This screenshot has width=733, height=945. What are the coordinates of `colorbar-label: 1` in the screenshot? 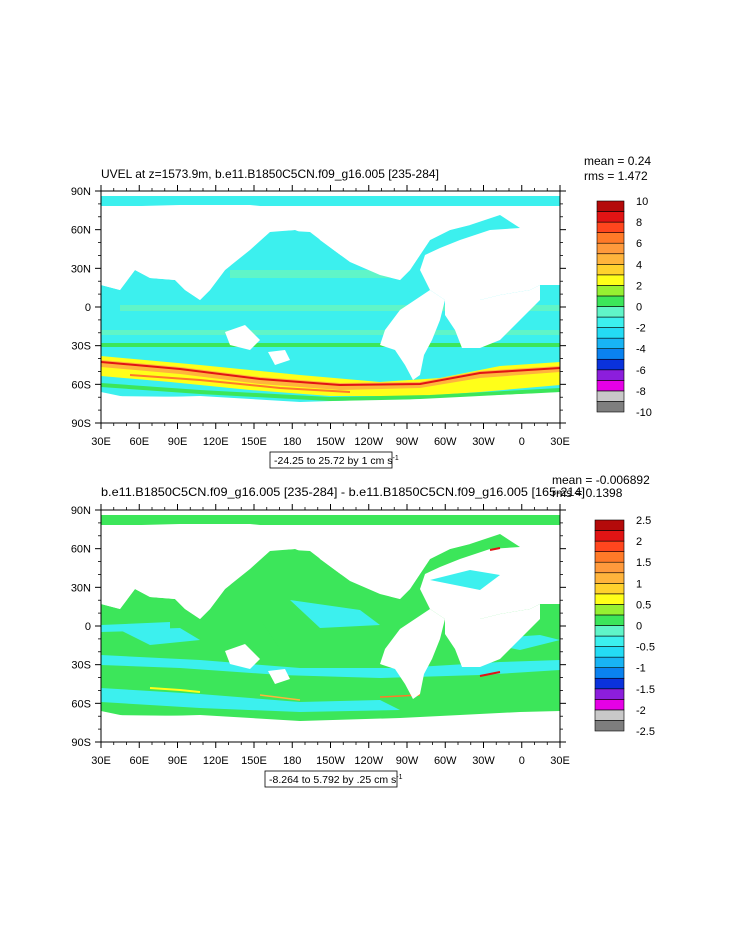 It's located at (639, 584).